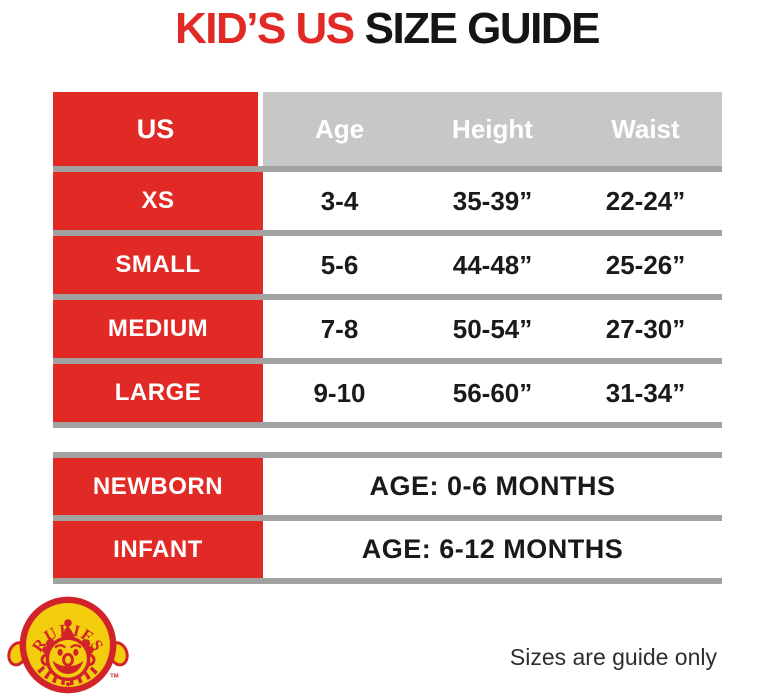  I want to click on age-cell: 3-4, so click(339, 201).